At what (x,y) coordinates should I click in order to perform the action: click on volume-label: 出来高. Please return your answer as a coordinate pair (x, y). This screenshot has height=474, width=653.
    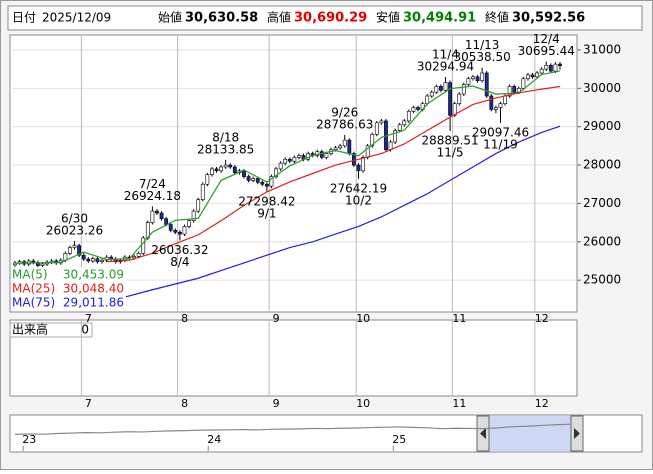
    Looking at the image, I should click on (30, 329).